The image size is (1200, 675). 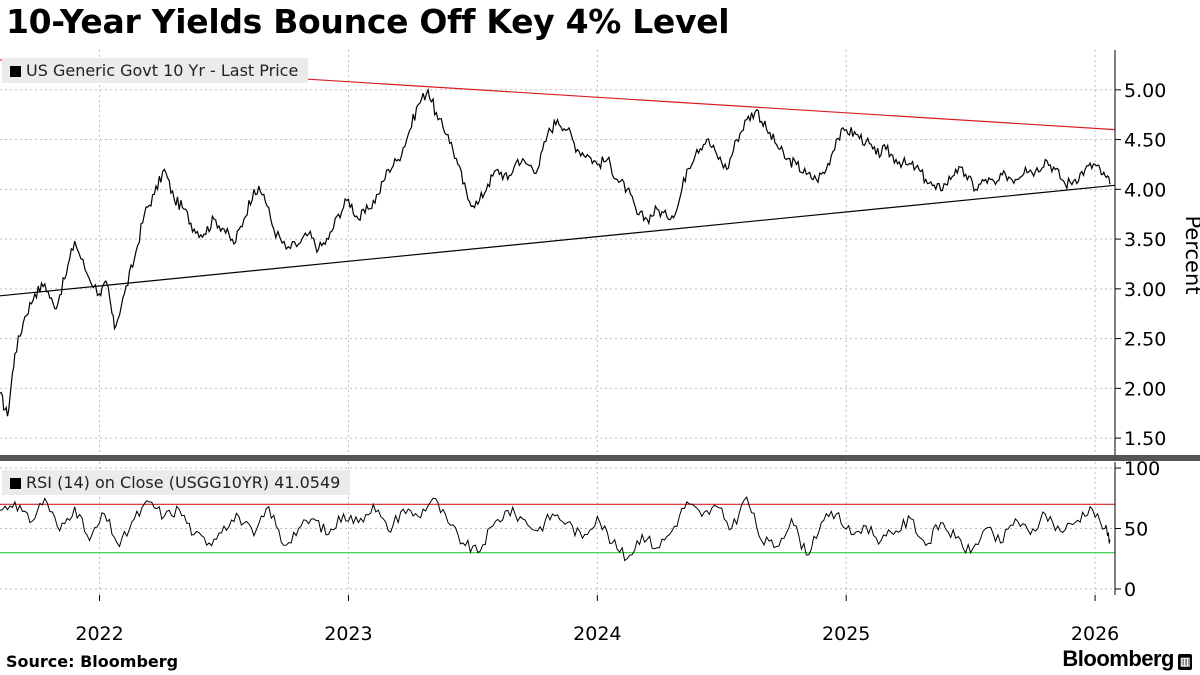 I want to click on y-tick-label: 3.50, so click(x=1145, y=240).